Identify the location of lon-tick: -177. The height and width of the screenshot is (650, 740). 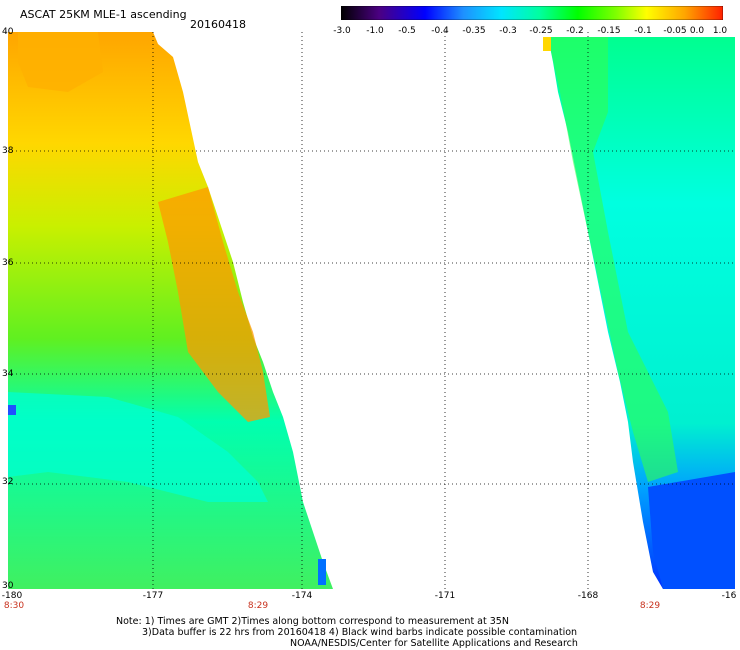
(153, 596).